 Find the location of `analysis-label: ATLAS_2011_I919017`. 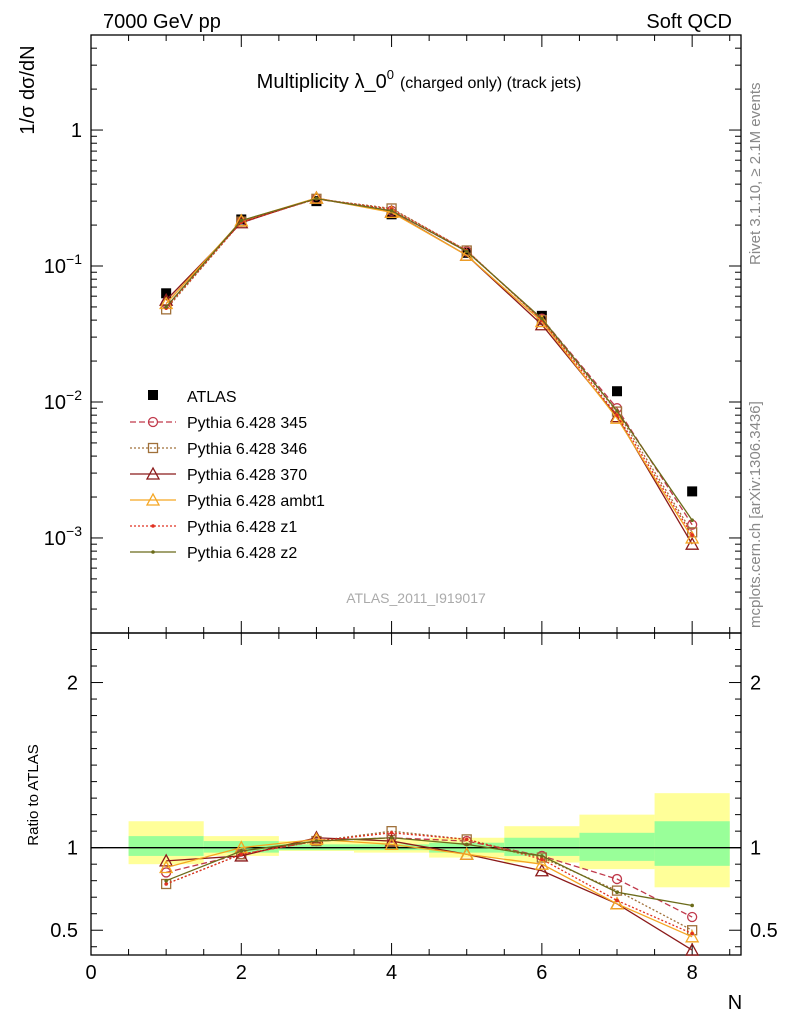

analysis-label: ATLAS_2011_I919017 is located at coordinates (416, 598).